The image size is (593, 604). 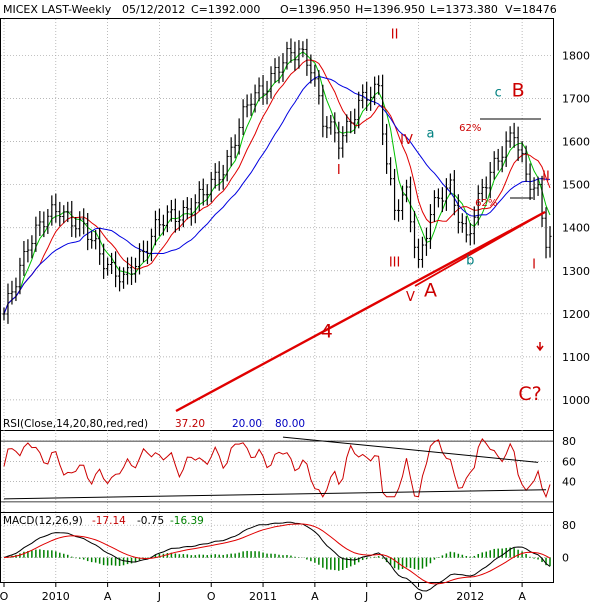 What do you see at coordinates (470, 128) in the screenshot?
I see `wave-label: 62%` at bounding box center [470, 128].